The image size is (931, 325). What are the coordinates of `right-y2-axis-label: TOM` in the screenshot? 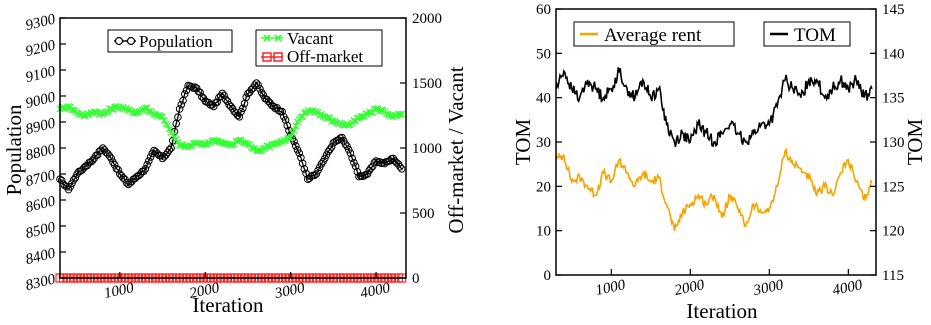 It's located at (915, 142).